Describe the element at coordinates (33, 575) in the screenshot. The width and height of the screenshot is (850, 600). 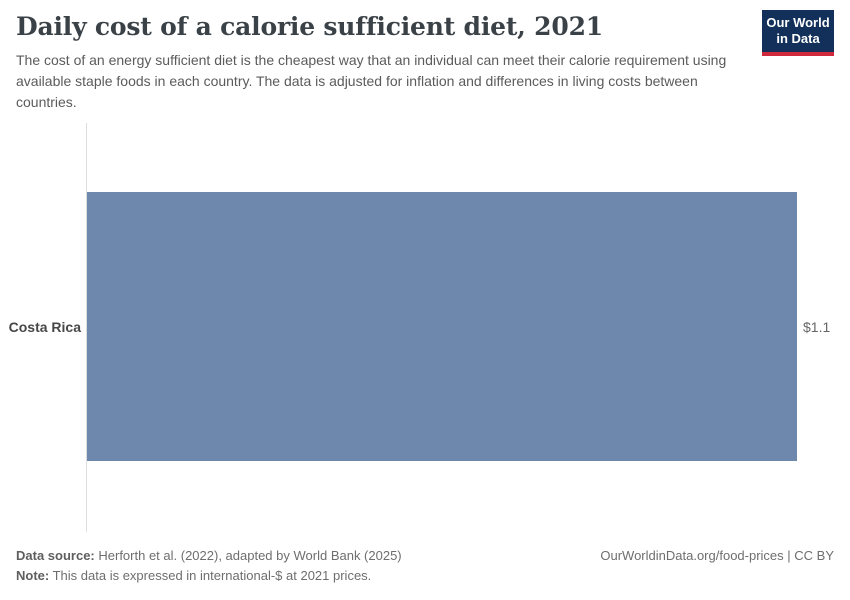
I see `note-label: Note:` at that location.